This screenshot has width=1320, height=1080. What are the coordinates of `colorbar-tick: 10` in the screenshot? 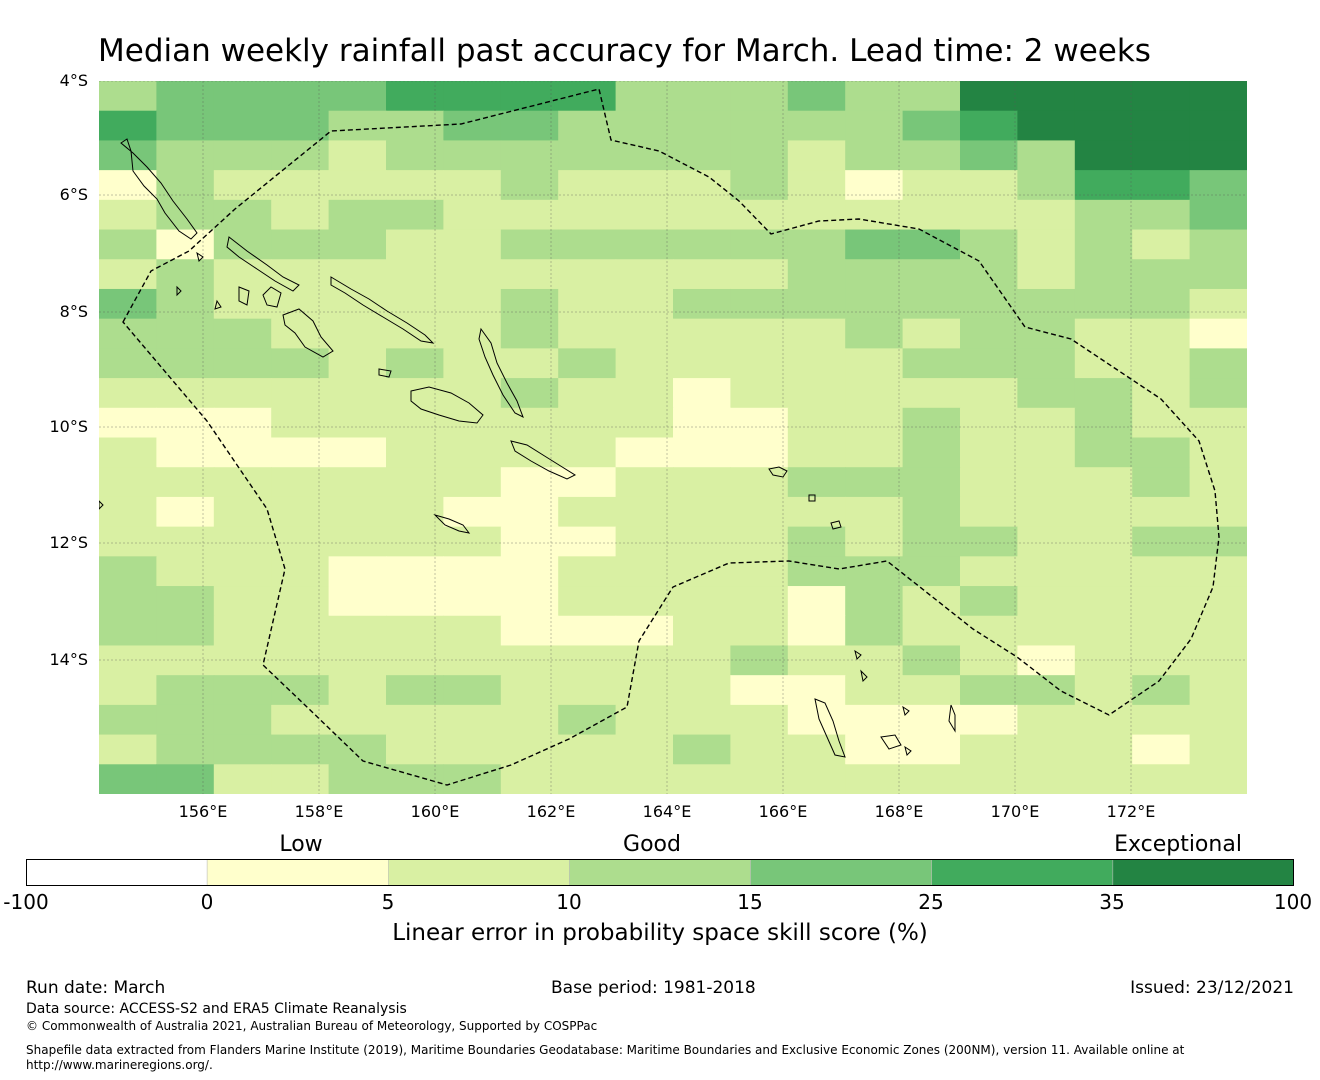 It's located at (569, 902).